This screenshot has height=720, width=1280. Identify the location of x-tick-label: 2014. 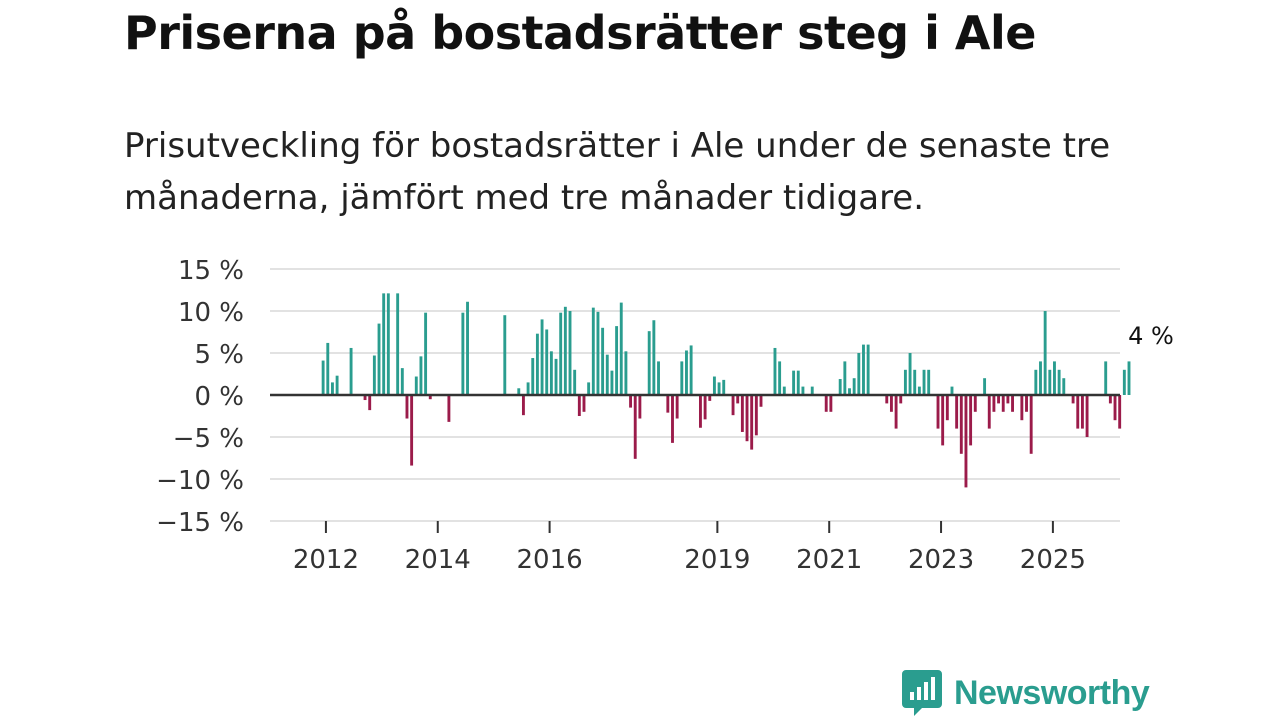
(438, 560).